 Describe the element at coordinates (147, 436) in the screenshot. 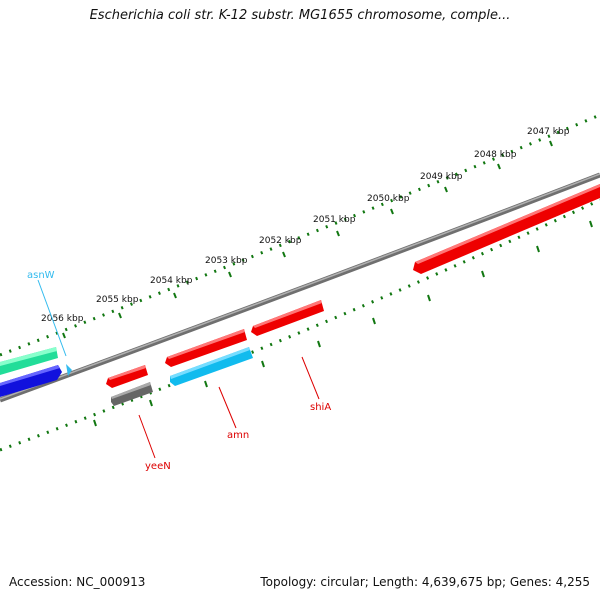

I see `leader-yeeN` at that location.